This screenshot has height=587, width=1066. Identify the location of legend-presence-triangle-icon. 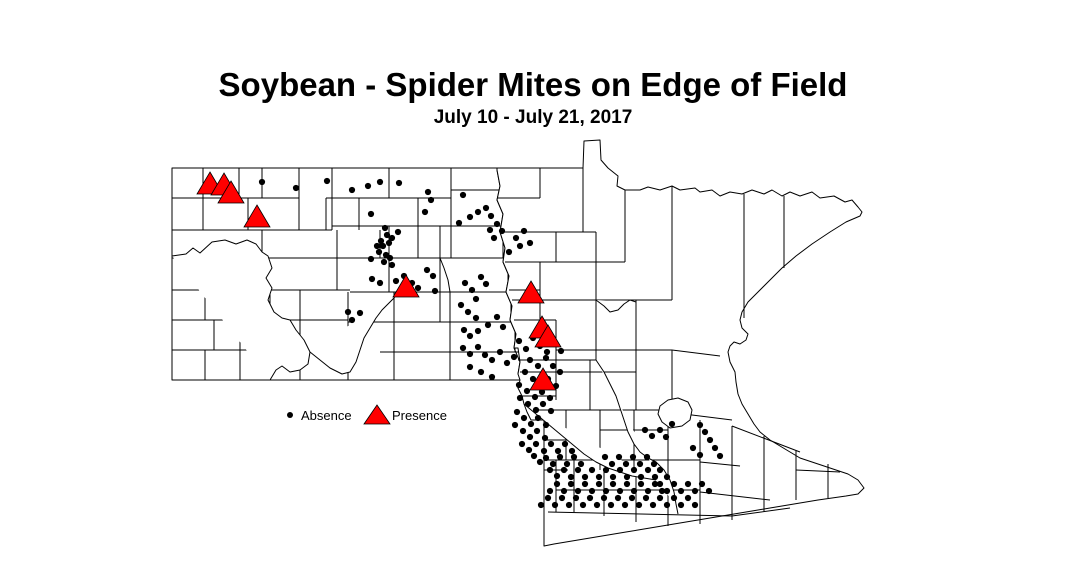
(377, 414).